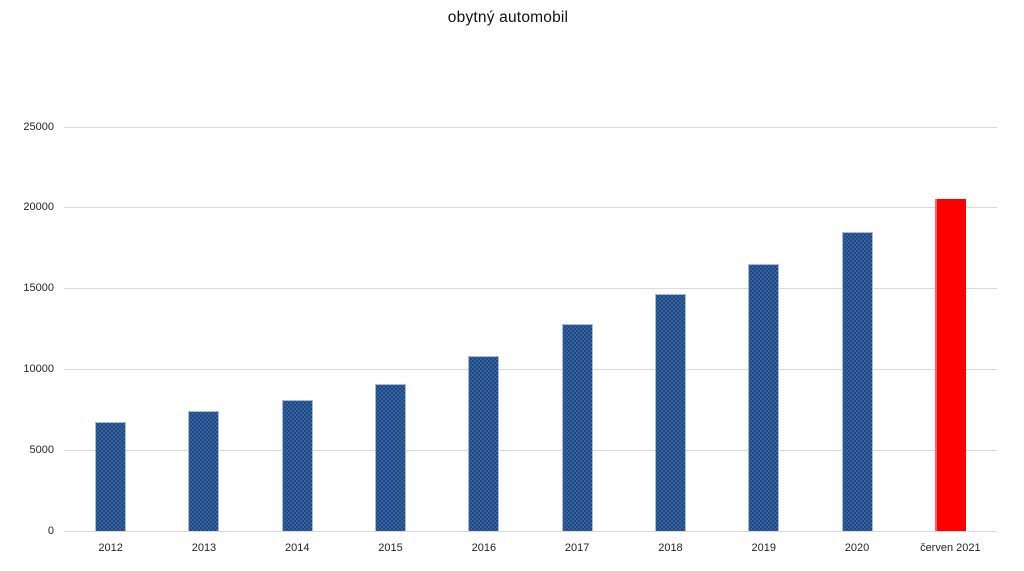 The width and height of the screenshot is (1024, 571). What do you see at coordinates (297, 548) in the screenshot?
I see `x-axis-tick-label-2014: 2014` at bounding box center [297, 548].